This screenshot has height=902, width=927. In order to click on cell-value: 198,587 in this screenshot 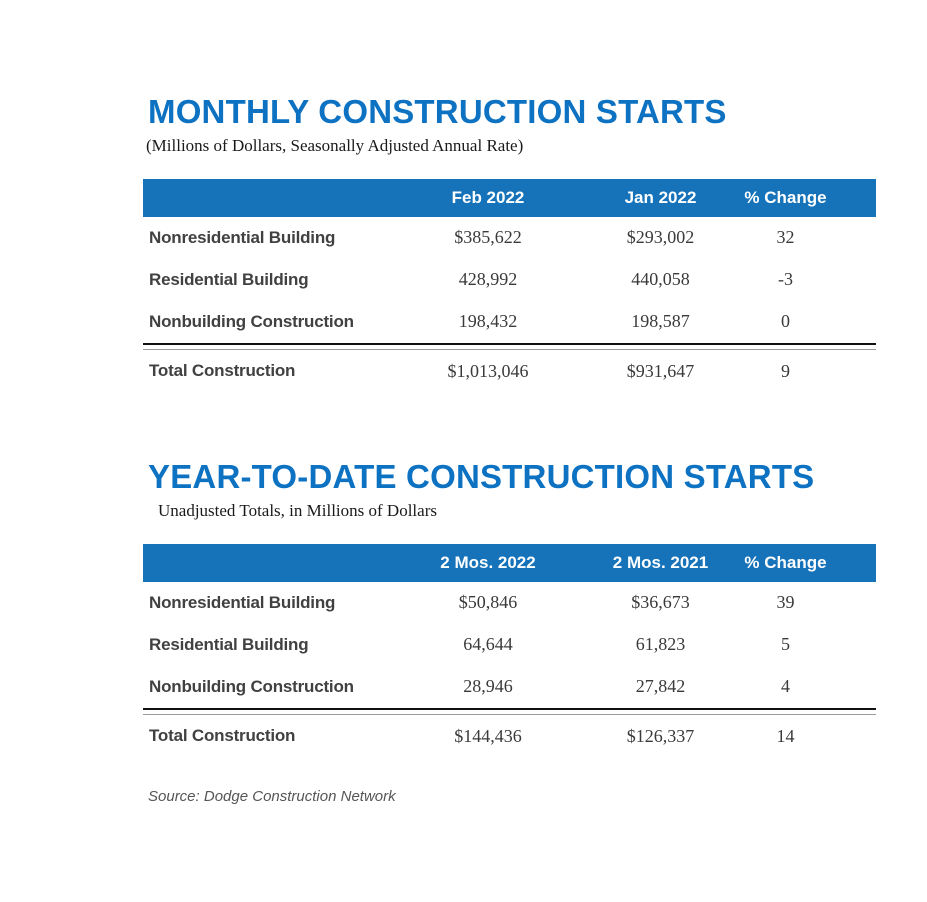, I will do `click(660, 321)`.